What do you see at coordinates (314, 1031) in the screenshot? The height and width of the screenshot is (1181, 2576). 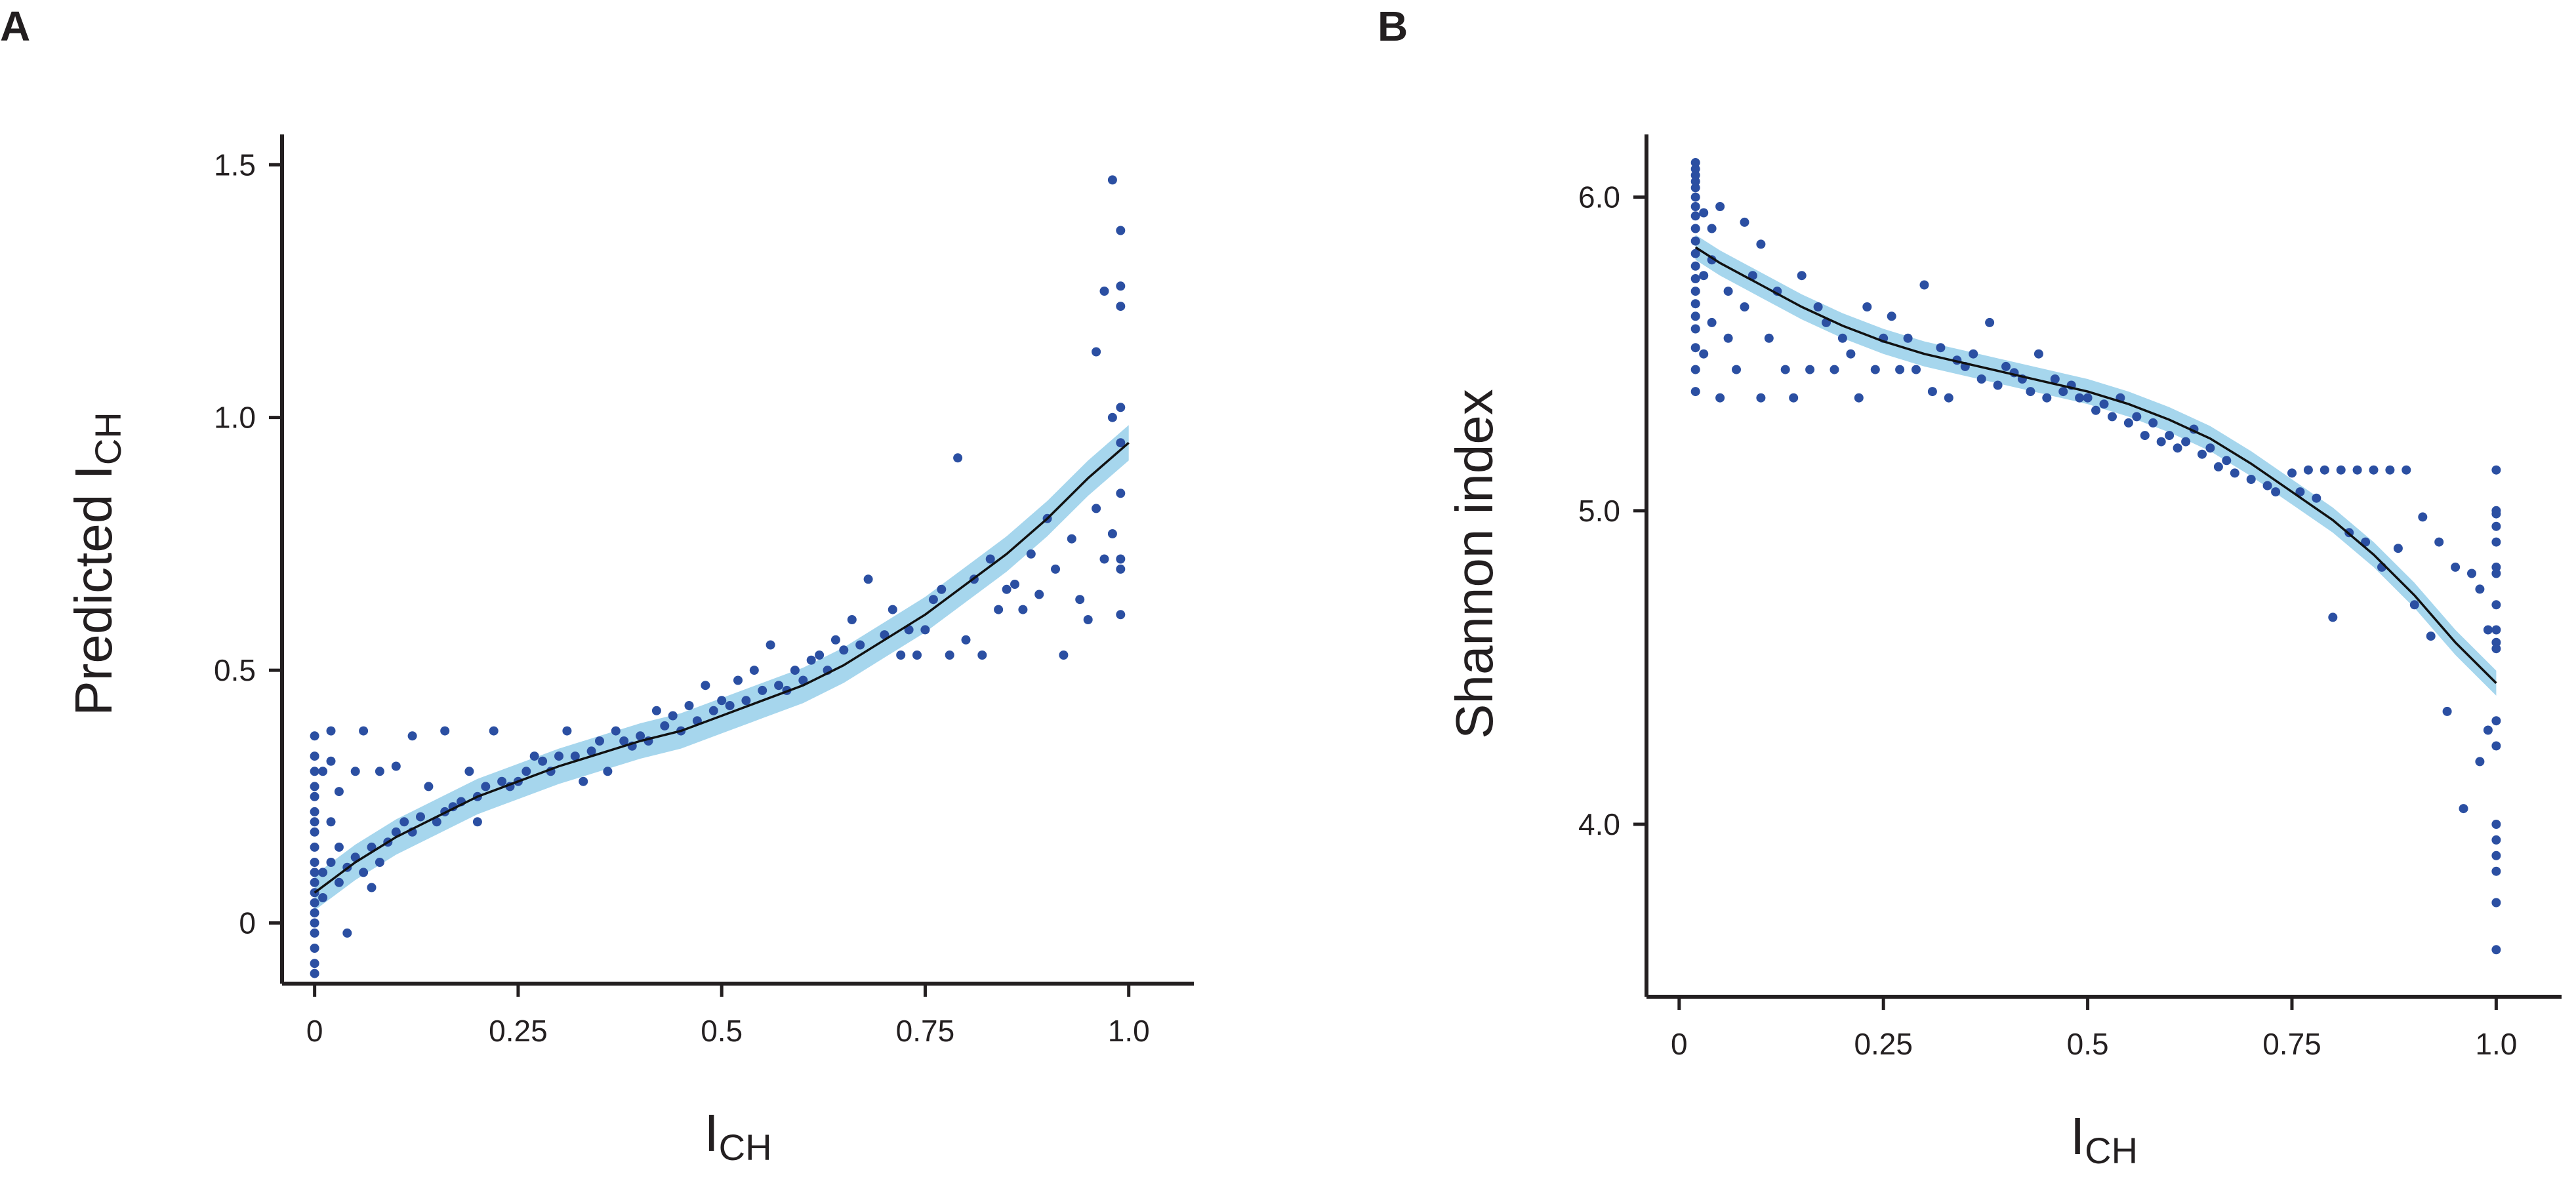 I see `panel-a-x-tick-label: 0` at bounding box center [314, 1031].